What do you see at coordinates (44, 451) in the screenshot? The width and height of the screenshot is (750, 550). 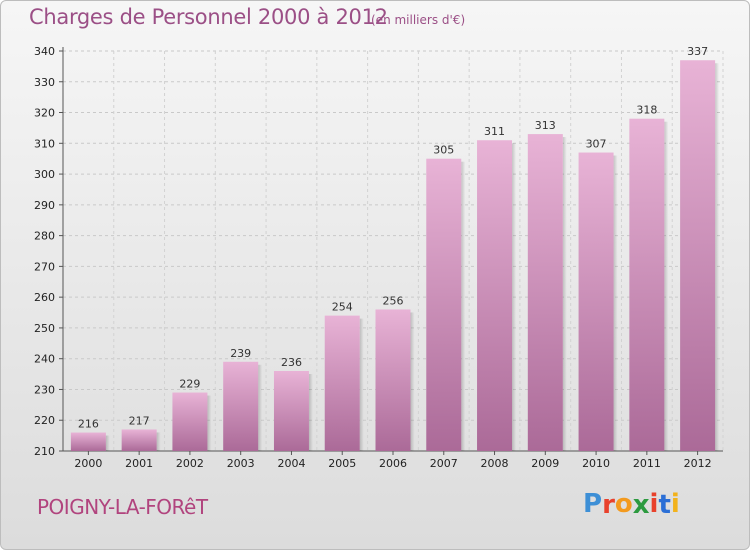 I see `y-tick-label: 210` at bounding box center [44, 451].